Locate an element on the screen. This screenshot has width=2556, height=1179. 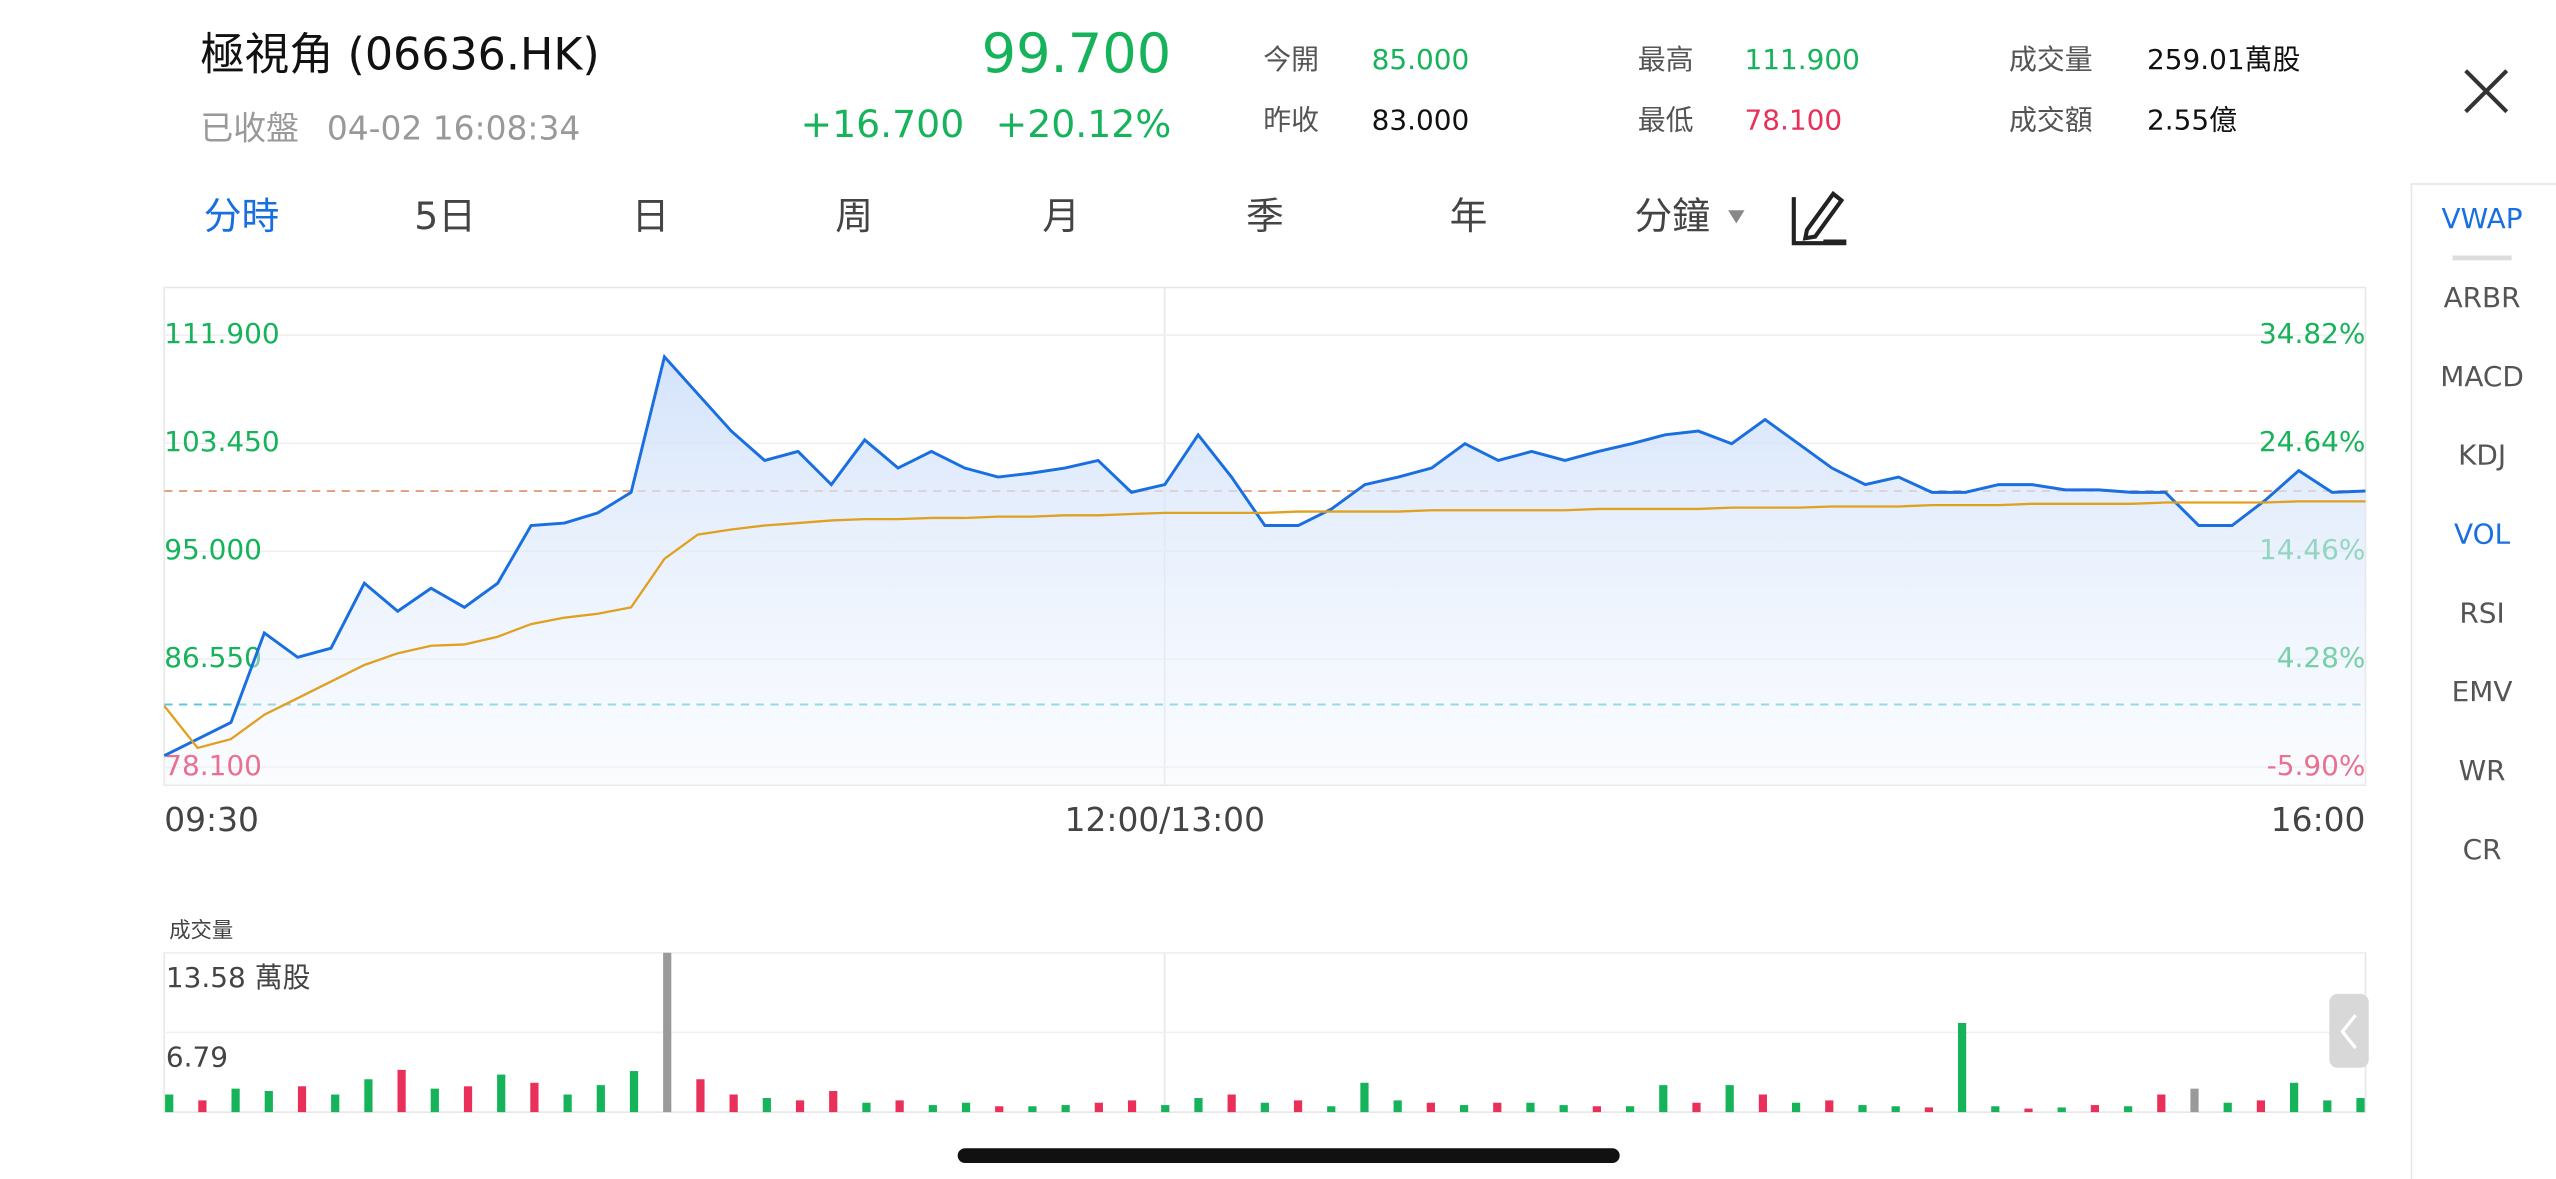
indicator-tab: RSI is located at coordinates (2481, 612).